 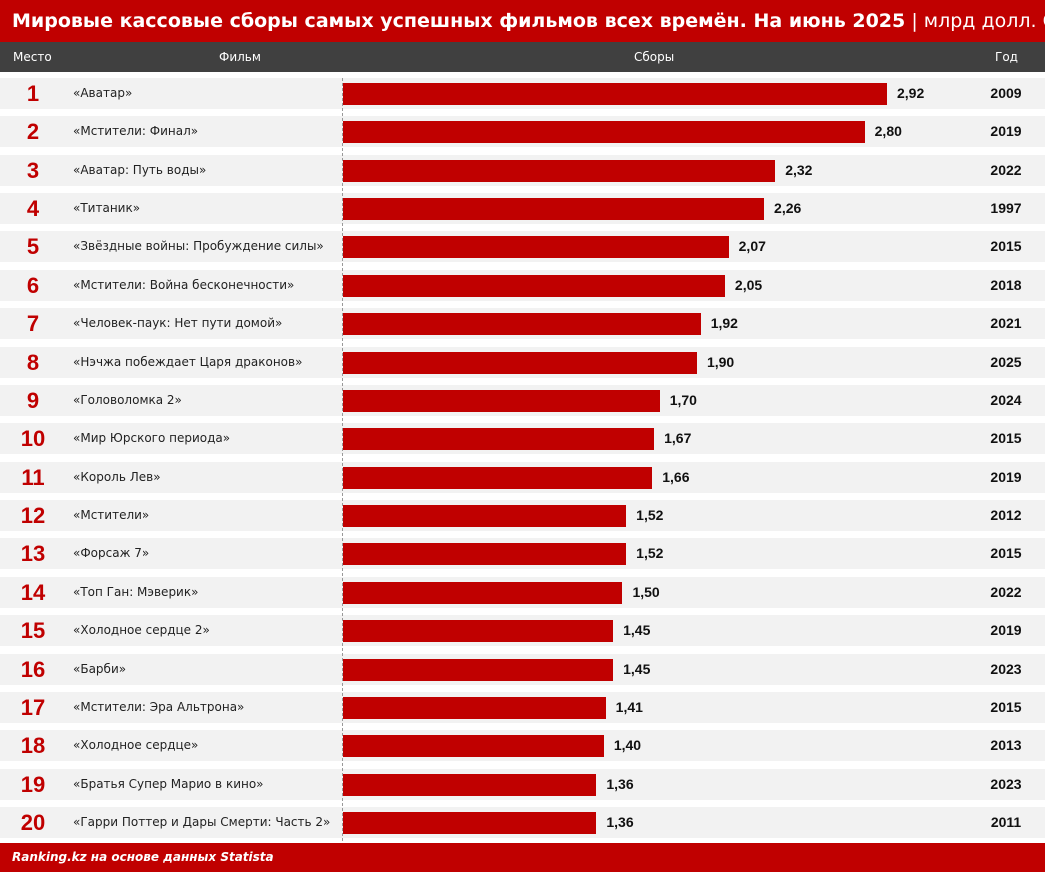 What do you see at coordinates (136, 745) in the screenshot?
I see `film-title: «Холодное сердце»` at bounding box center [136, 745].